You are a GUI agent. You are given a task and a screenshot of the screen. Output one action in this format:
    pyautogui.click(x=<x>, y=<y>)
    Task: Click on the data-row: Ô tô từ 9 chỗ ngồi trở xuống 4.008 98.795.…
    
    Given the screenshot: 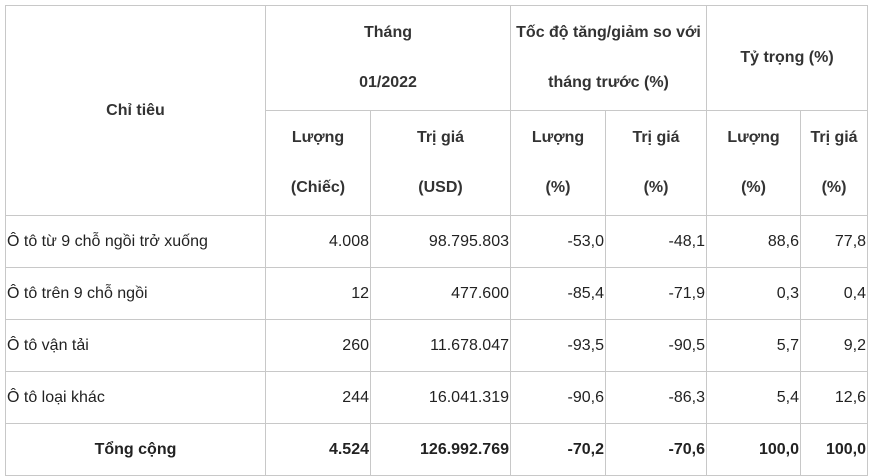 What is the action you would take?
    pyautogui.click(x=437, y=241)
    